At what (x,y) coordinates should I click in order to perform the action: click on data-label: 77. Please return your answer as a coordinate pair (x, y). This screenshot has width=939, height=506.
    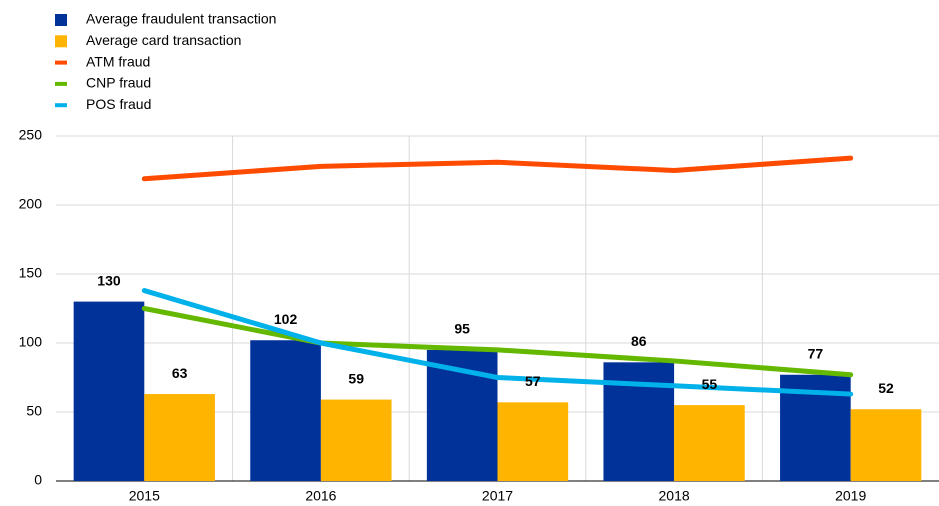
    Looking at the image, I should click on (816, 353).